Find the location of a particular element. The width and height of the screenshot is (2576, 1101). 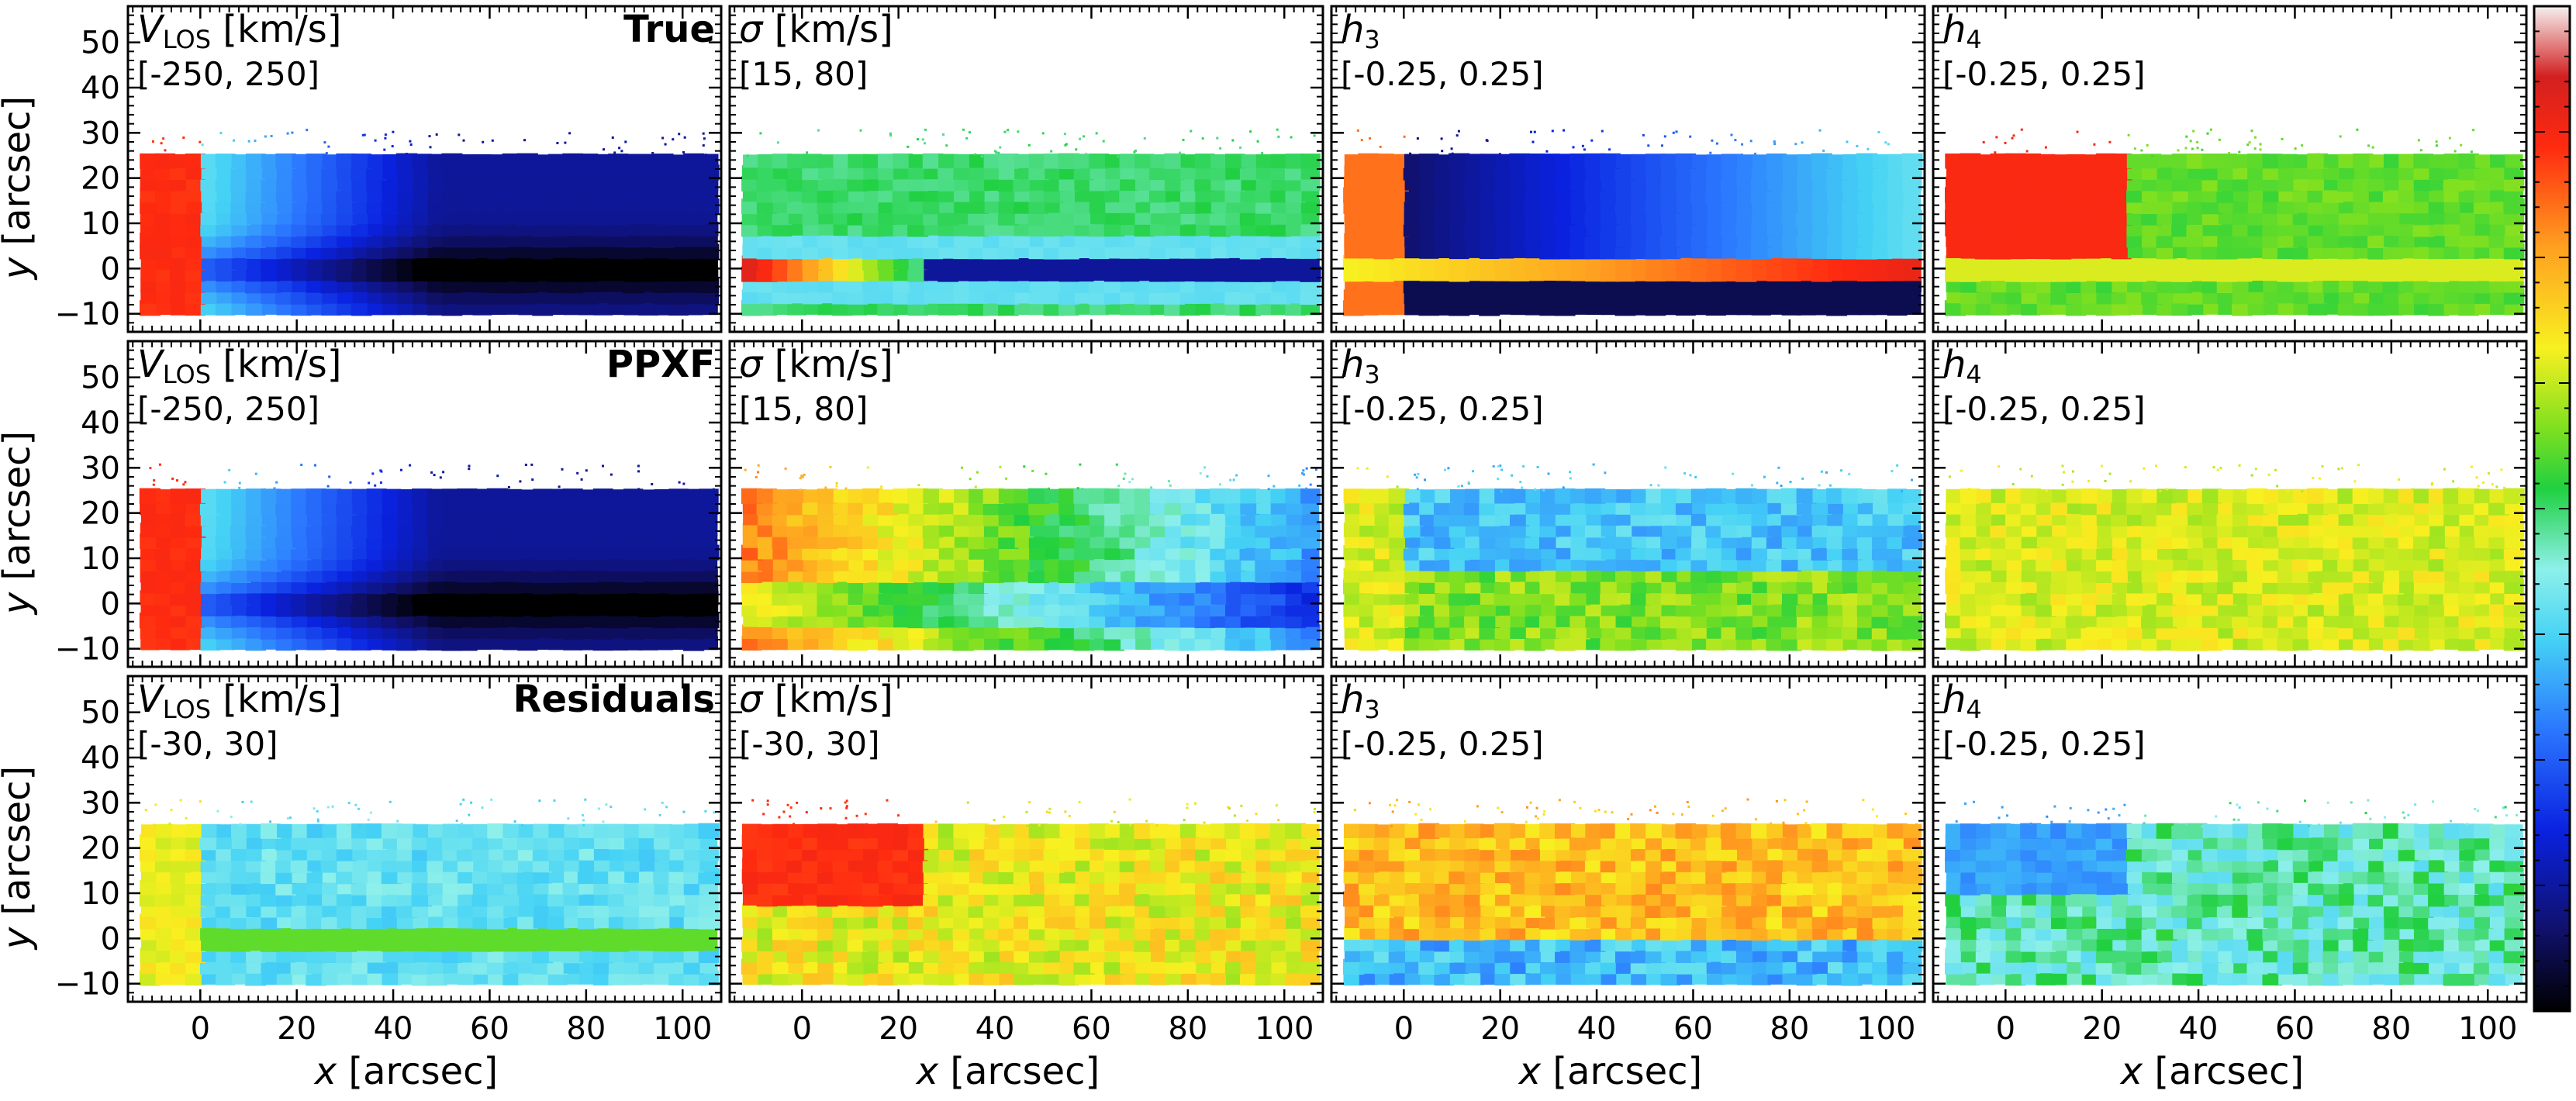

panel-quantity-label: VLOS [km/s] is located at coordinates (239, 31).